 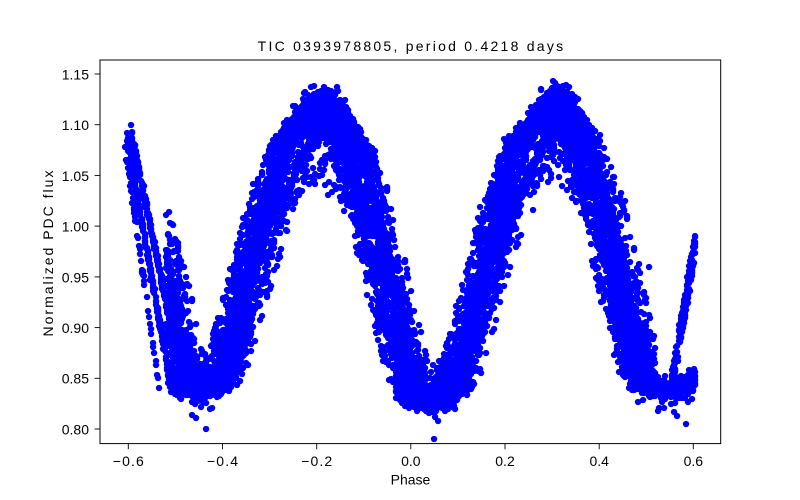 I want to click on svg-text: 0.4, so click(x=599, y=461).